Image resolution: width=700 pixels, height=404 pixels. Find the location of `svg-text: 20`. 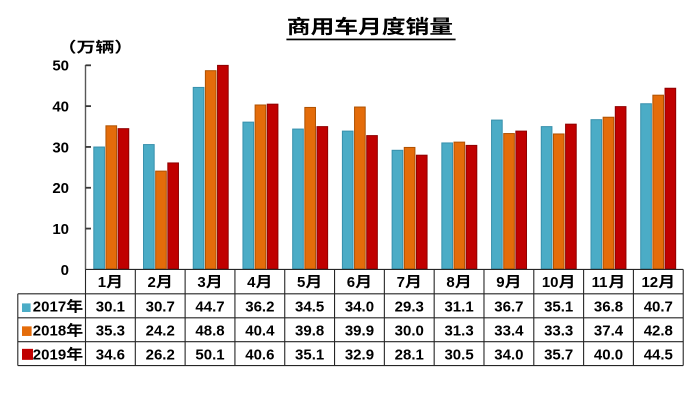

svg-text: 20 is located at coordinates (60, 188).